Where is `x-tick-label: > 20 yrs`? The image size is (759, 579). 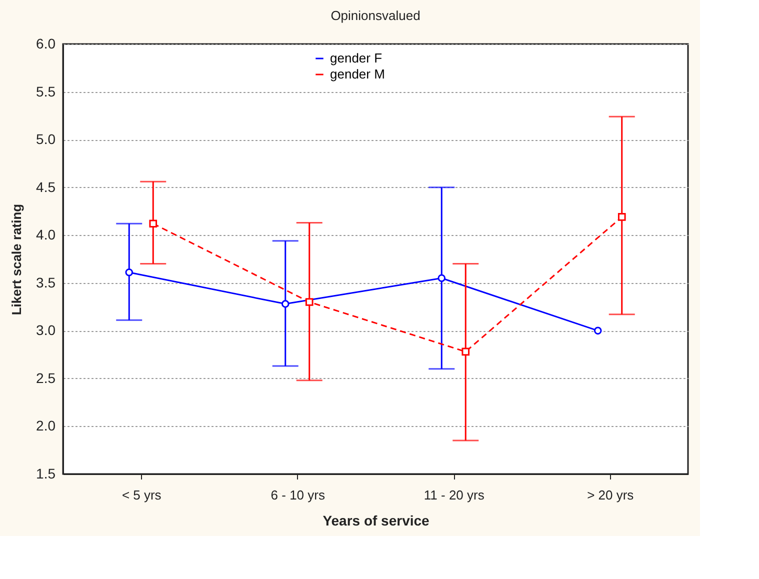
x-tick-label: > 20 yrs is located at coordinates (610, 495).